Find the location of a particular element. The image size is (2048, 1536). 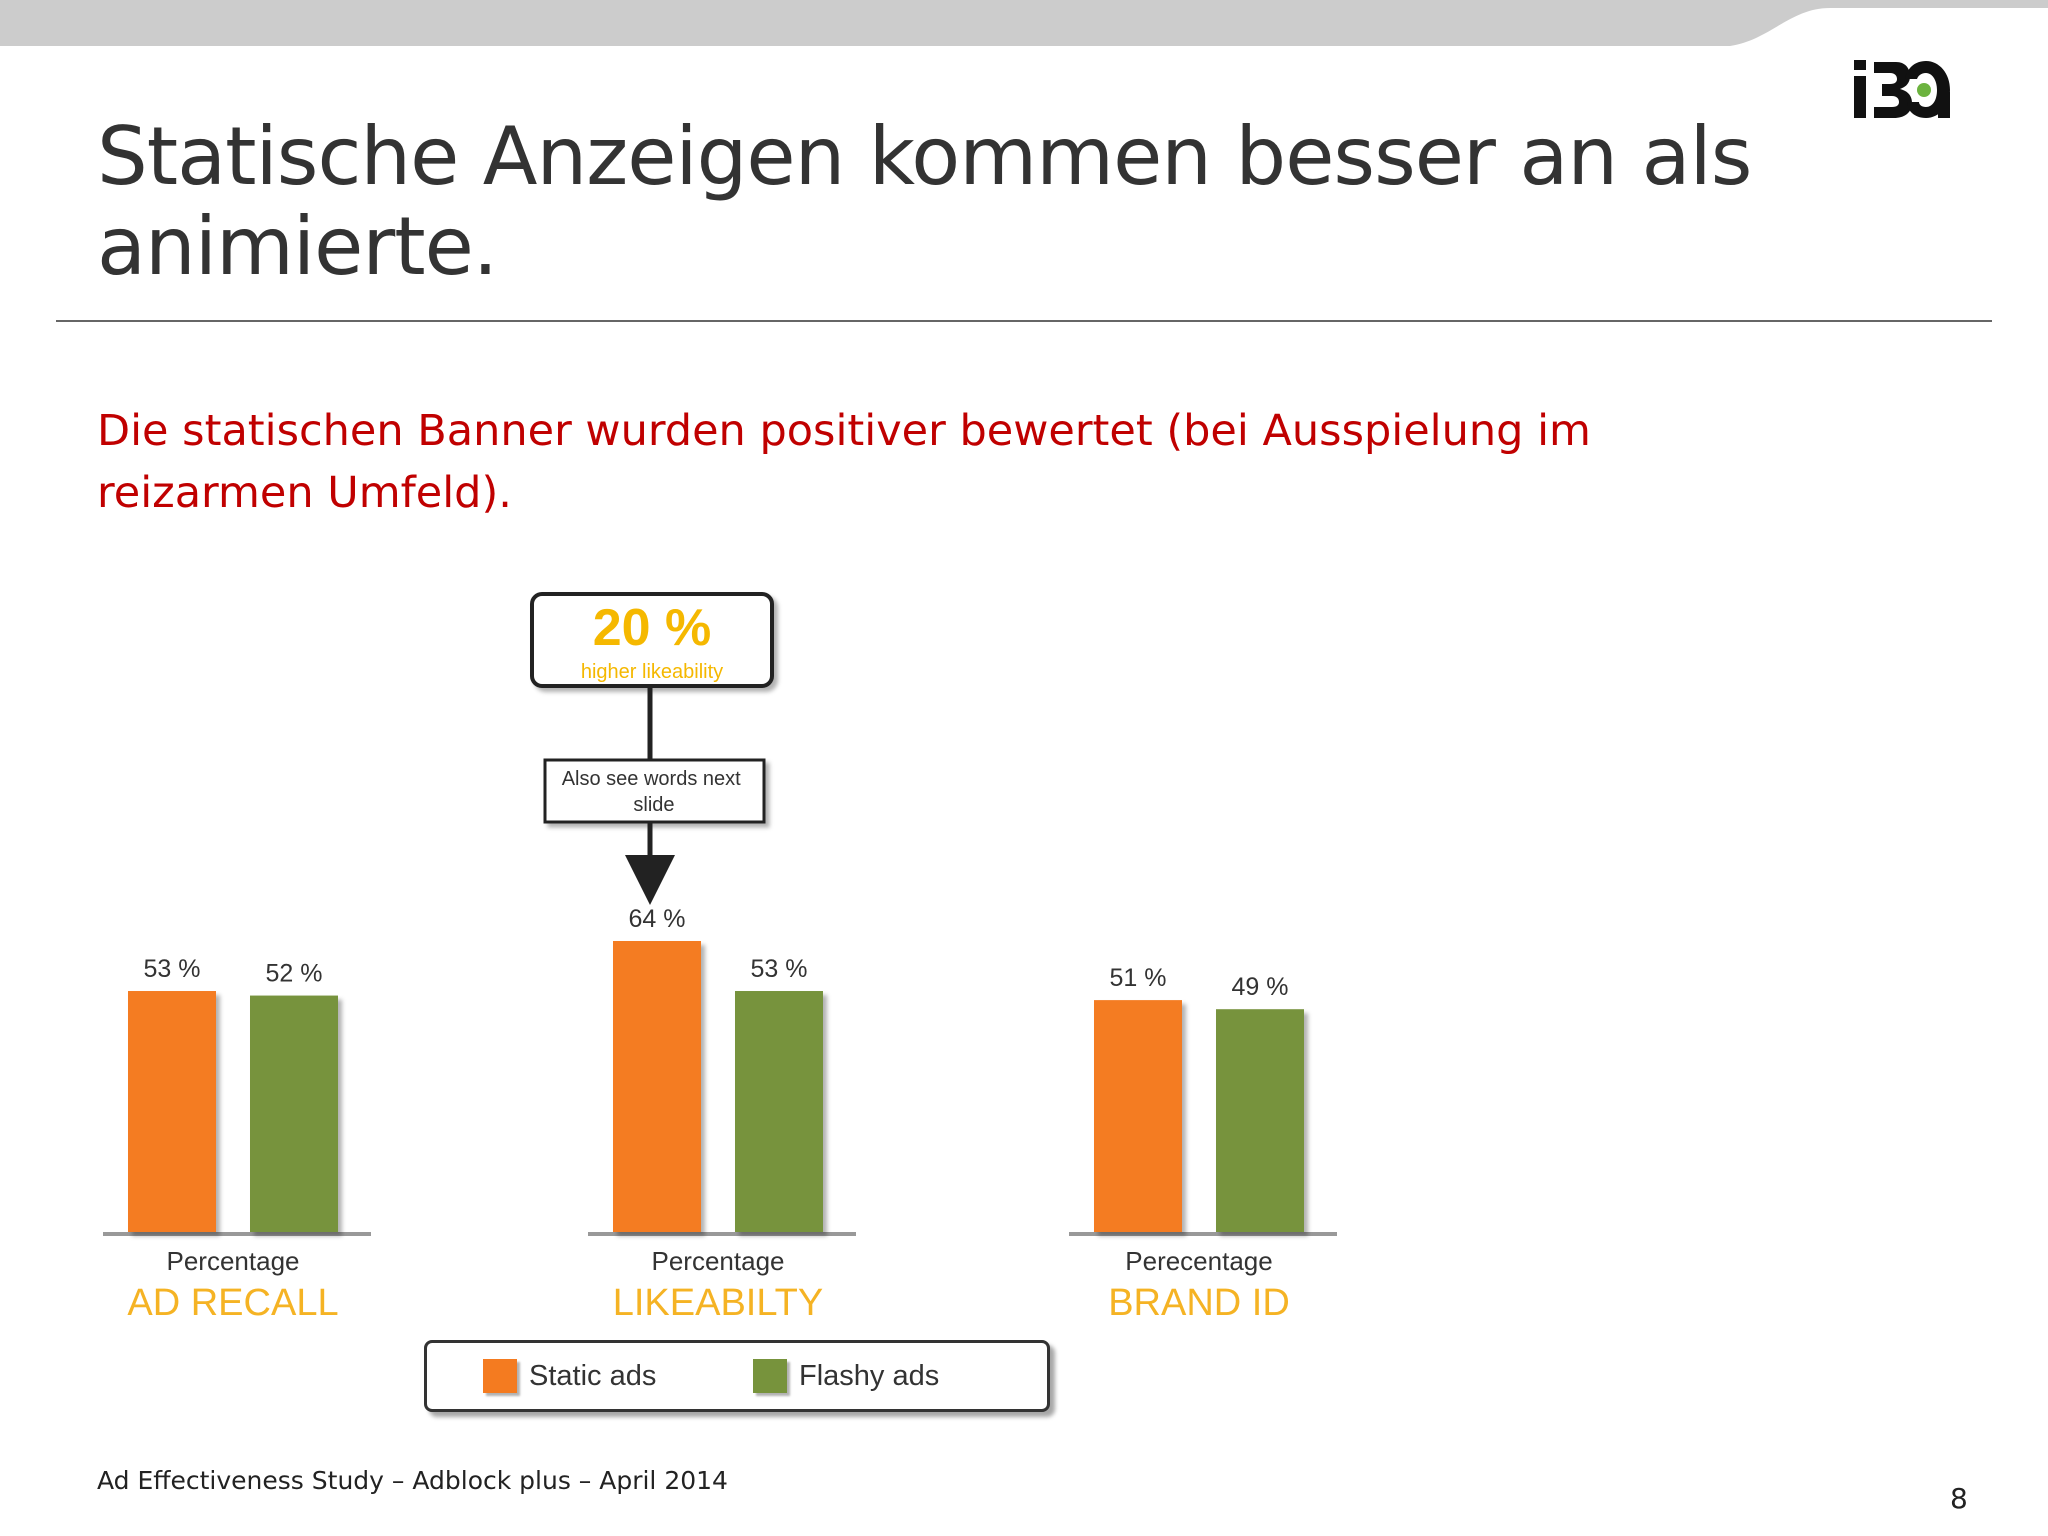

axis-label-ad-recall: Percentage is located at coordinates (233, 1261).